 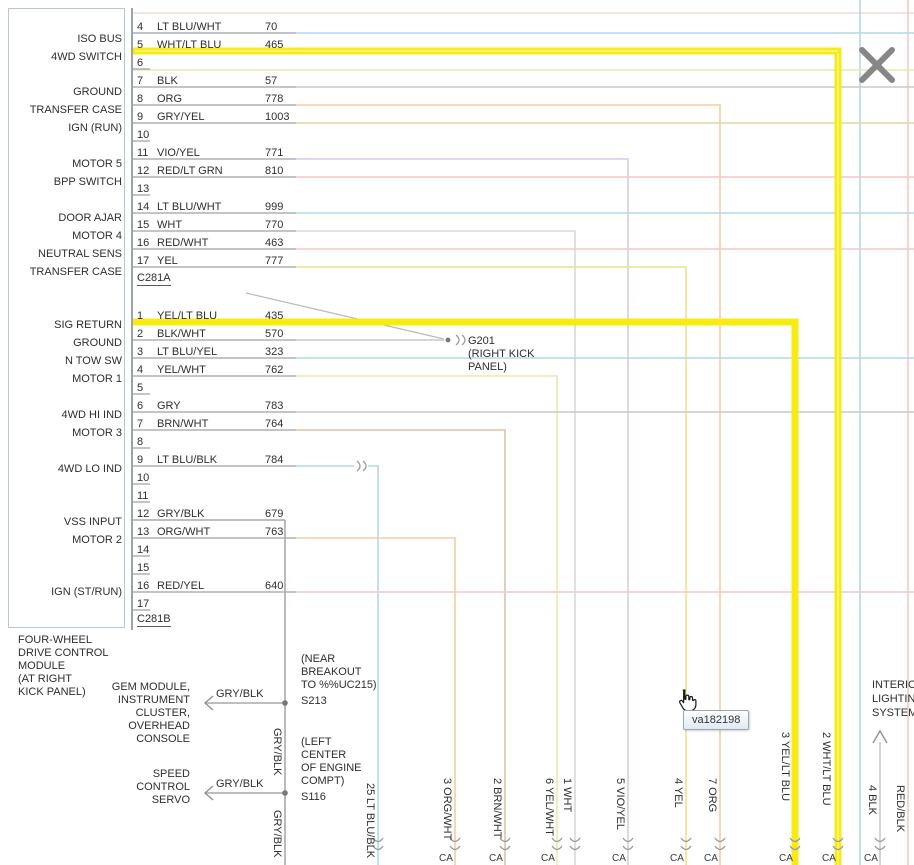 I want to click on pin-circuit-number: 999, so click(x=274, y=207).